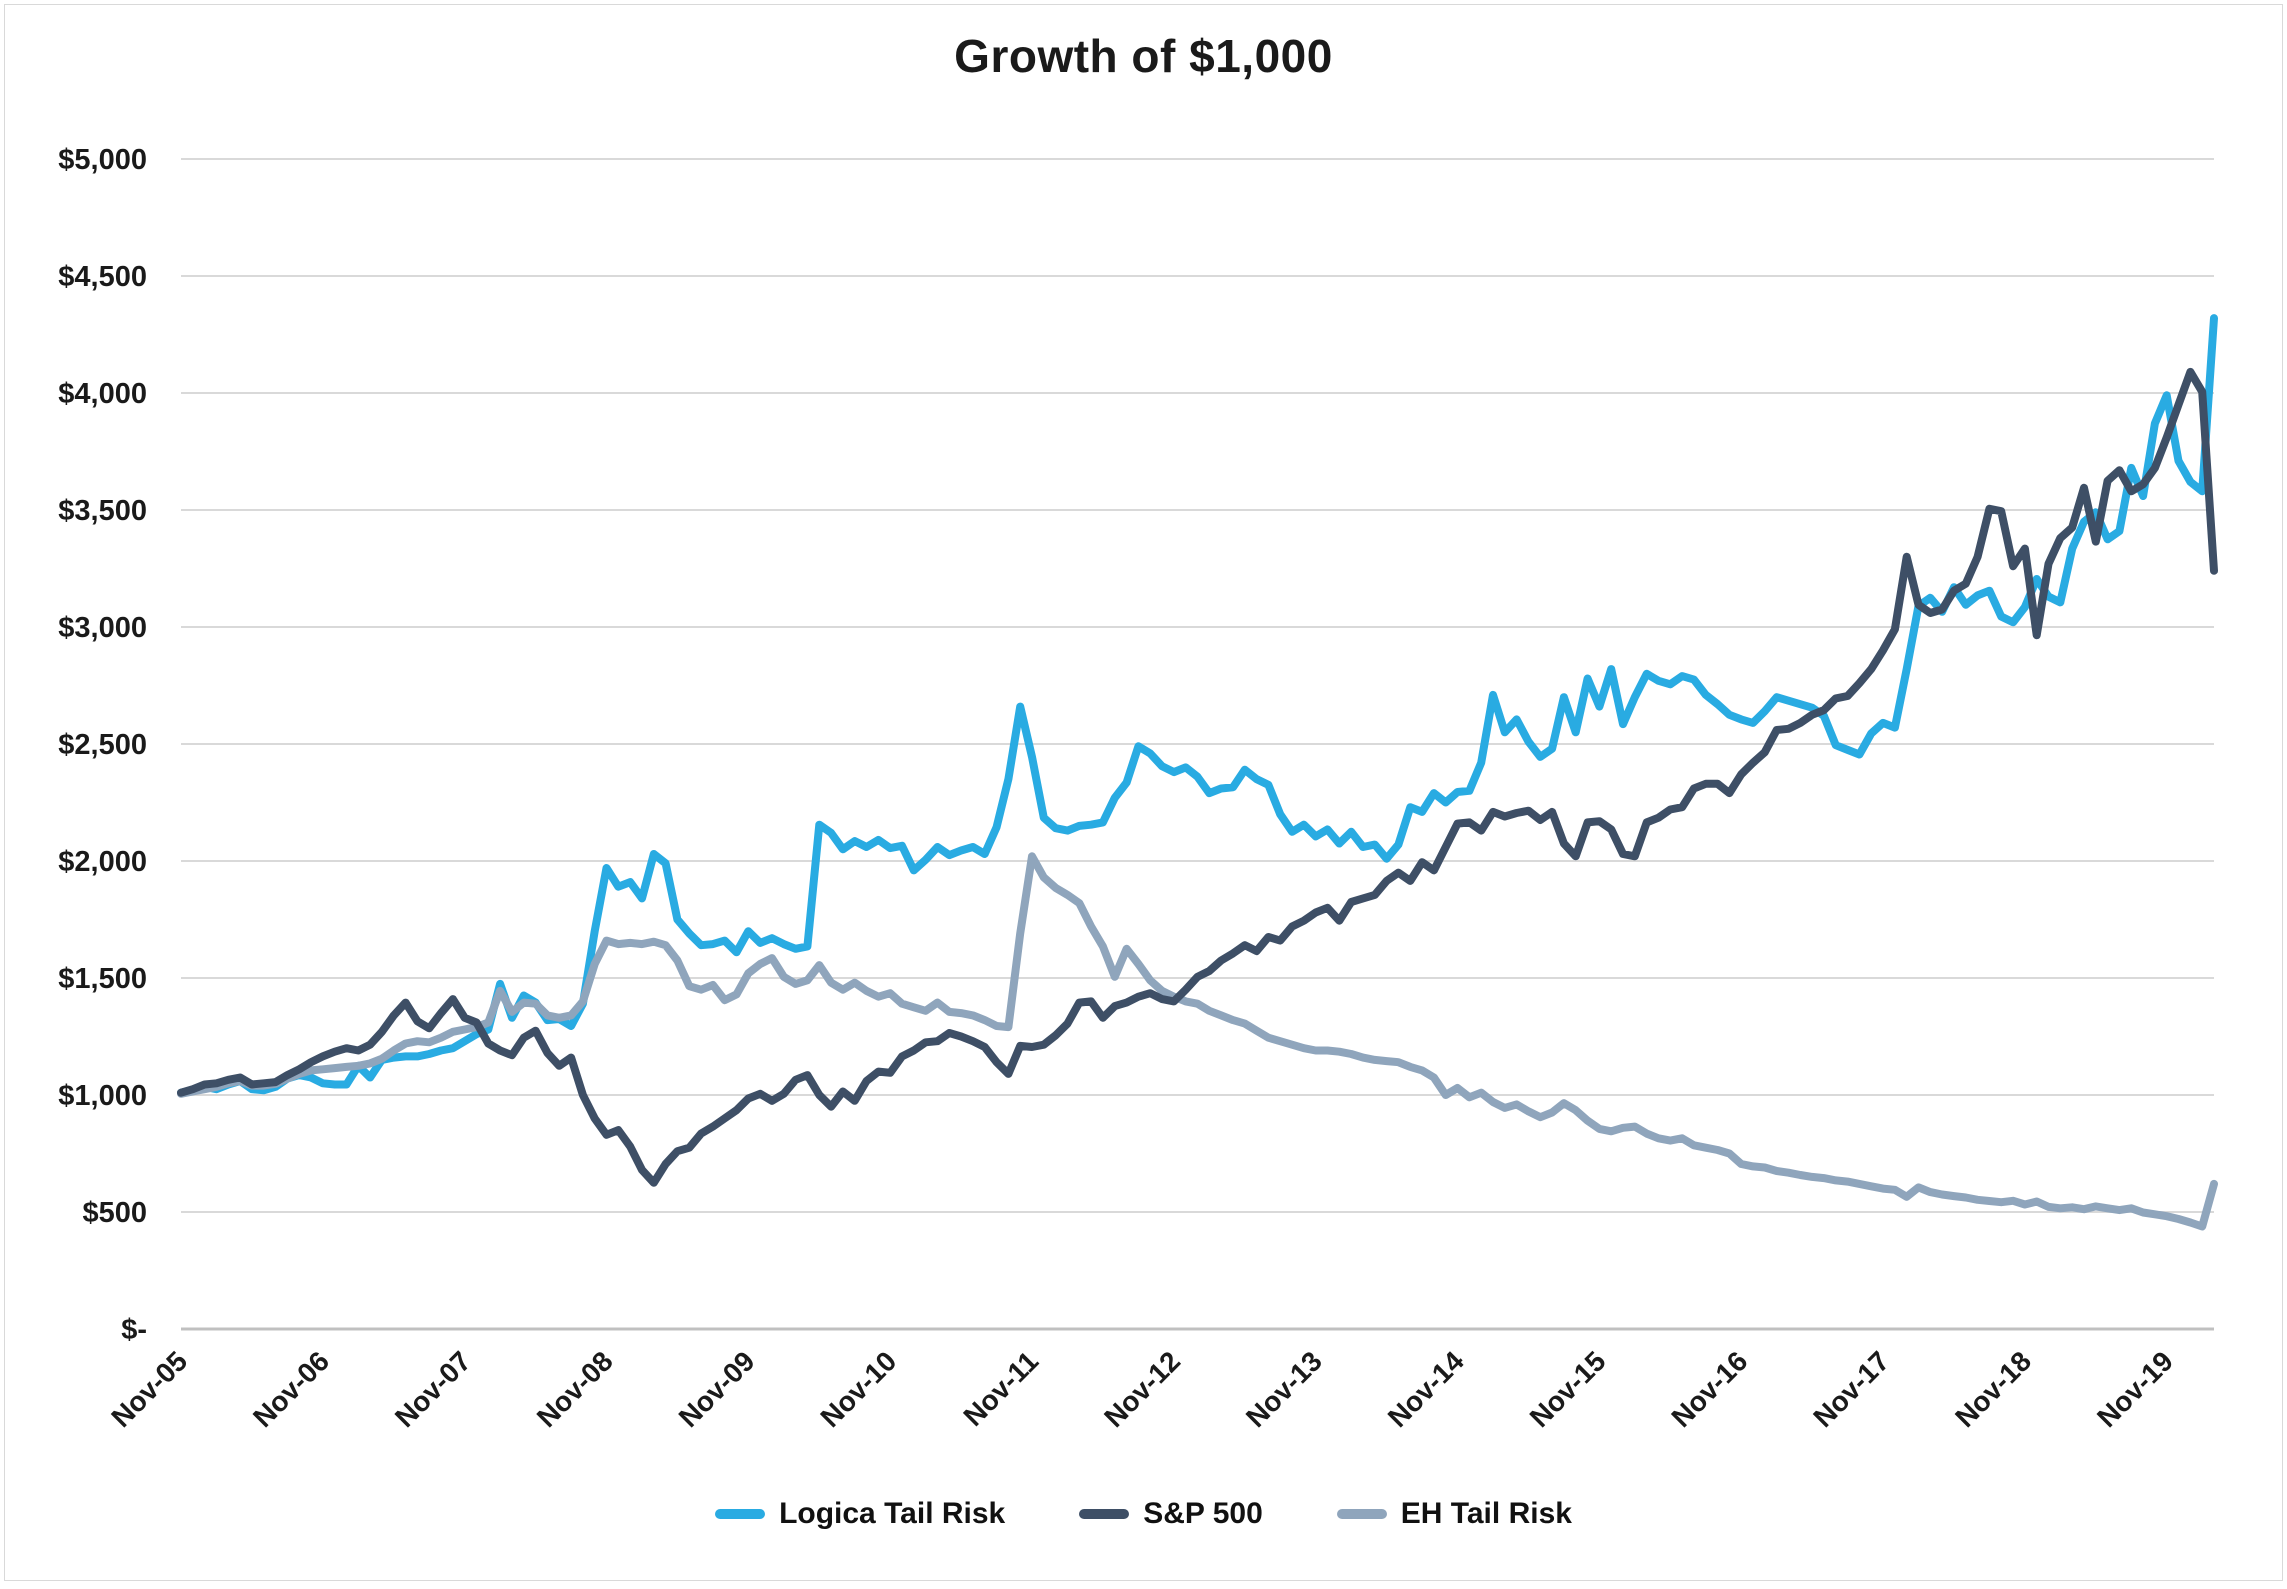 The height and width of the screenshot is (1589, 2287). What do you see at coordinates (102, 1096) in the screenshot?
I see `y-axis-label: $1,000` at bounding box center [102, 1096].